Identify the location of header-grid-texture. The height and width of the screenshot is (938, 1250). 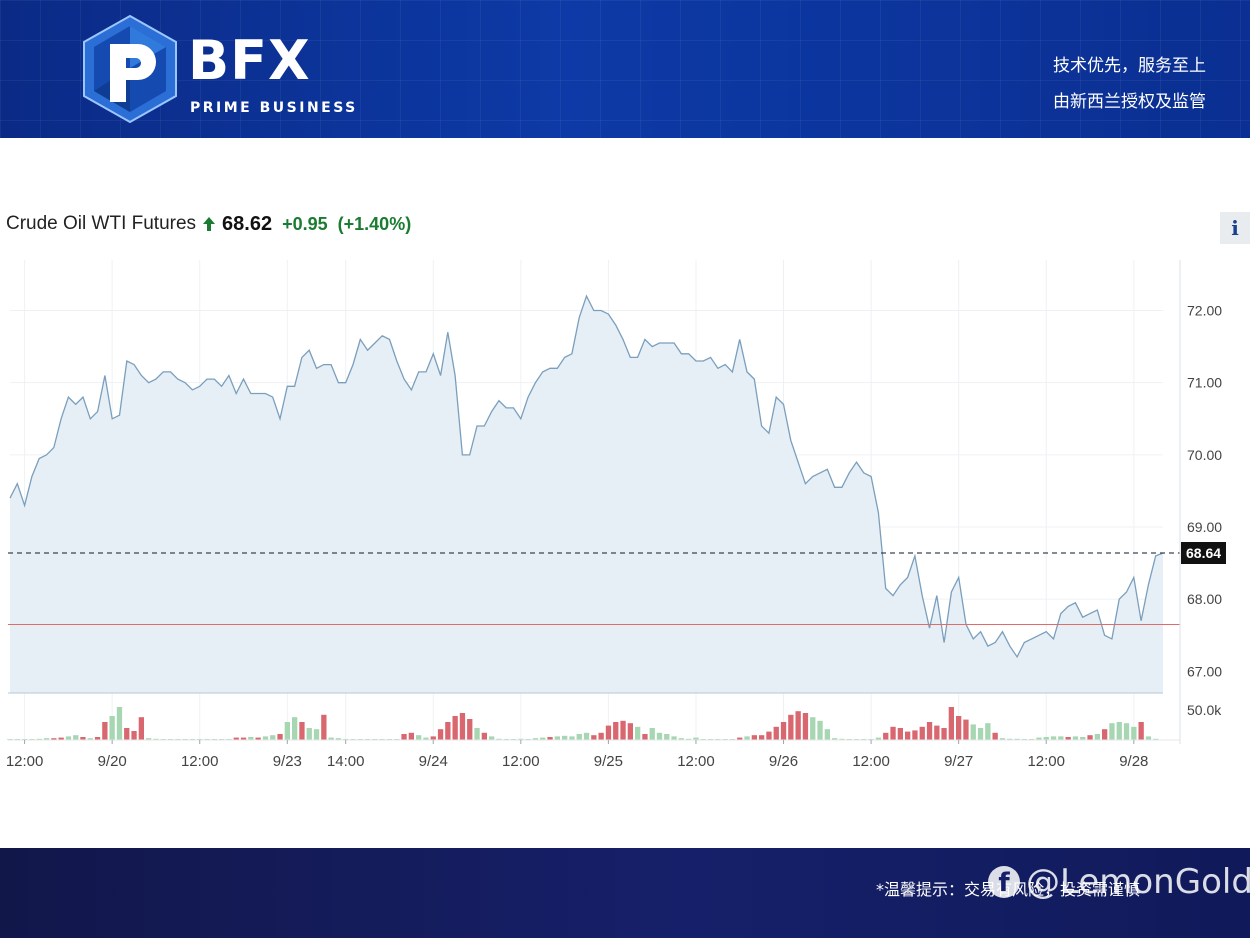
(625, 69).